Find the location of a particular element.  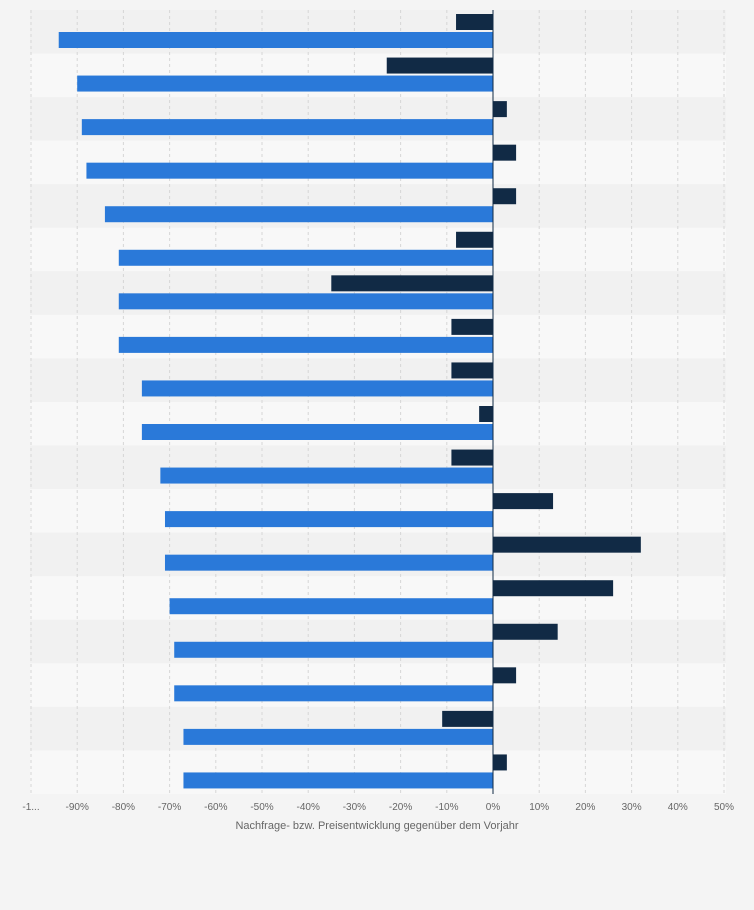

x-tick-label: -60% is located at coordinates (215, 807).